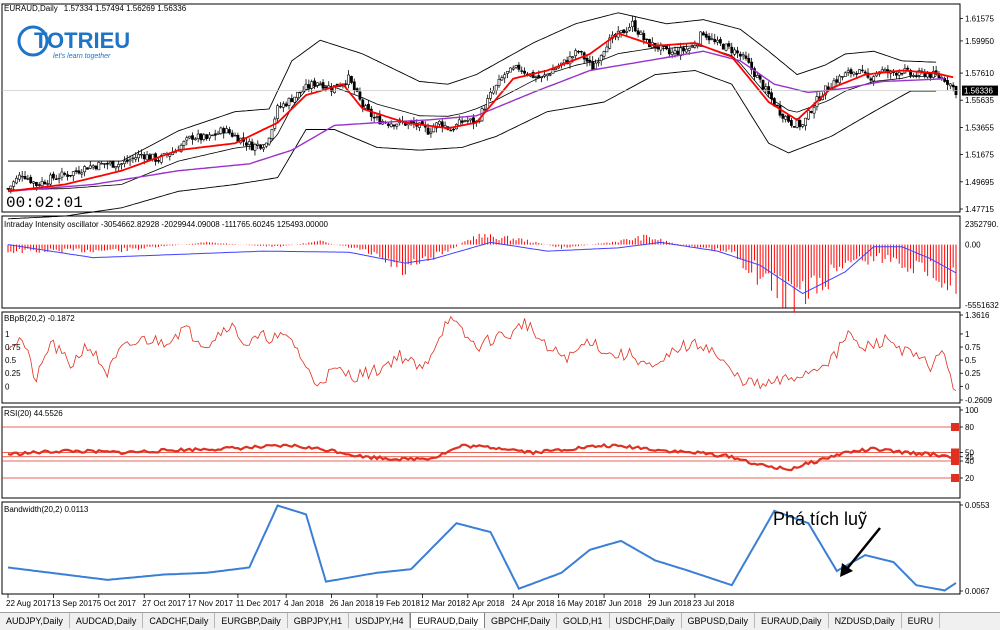 This screenshot has width=1000, height=630. Describe the element at coordinates (164, 603) in the screenshot. I see `x-tick-label: 27 Oct 2017` at that location.